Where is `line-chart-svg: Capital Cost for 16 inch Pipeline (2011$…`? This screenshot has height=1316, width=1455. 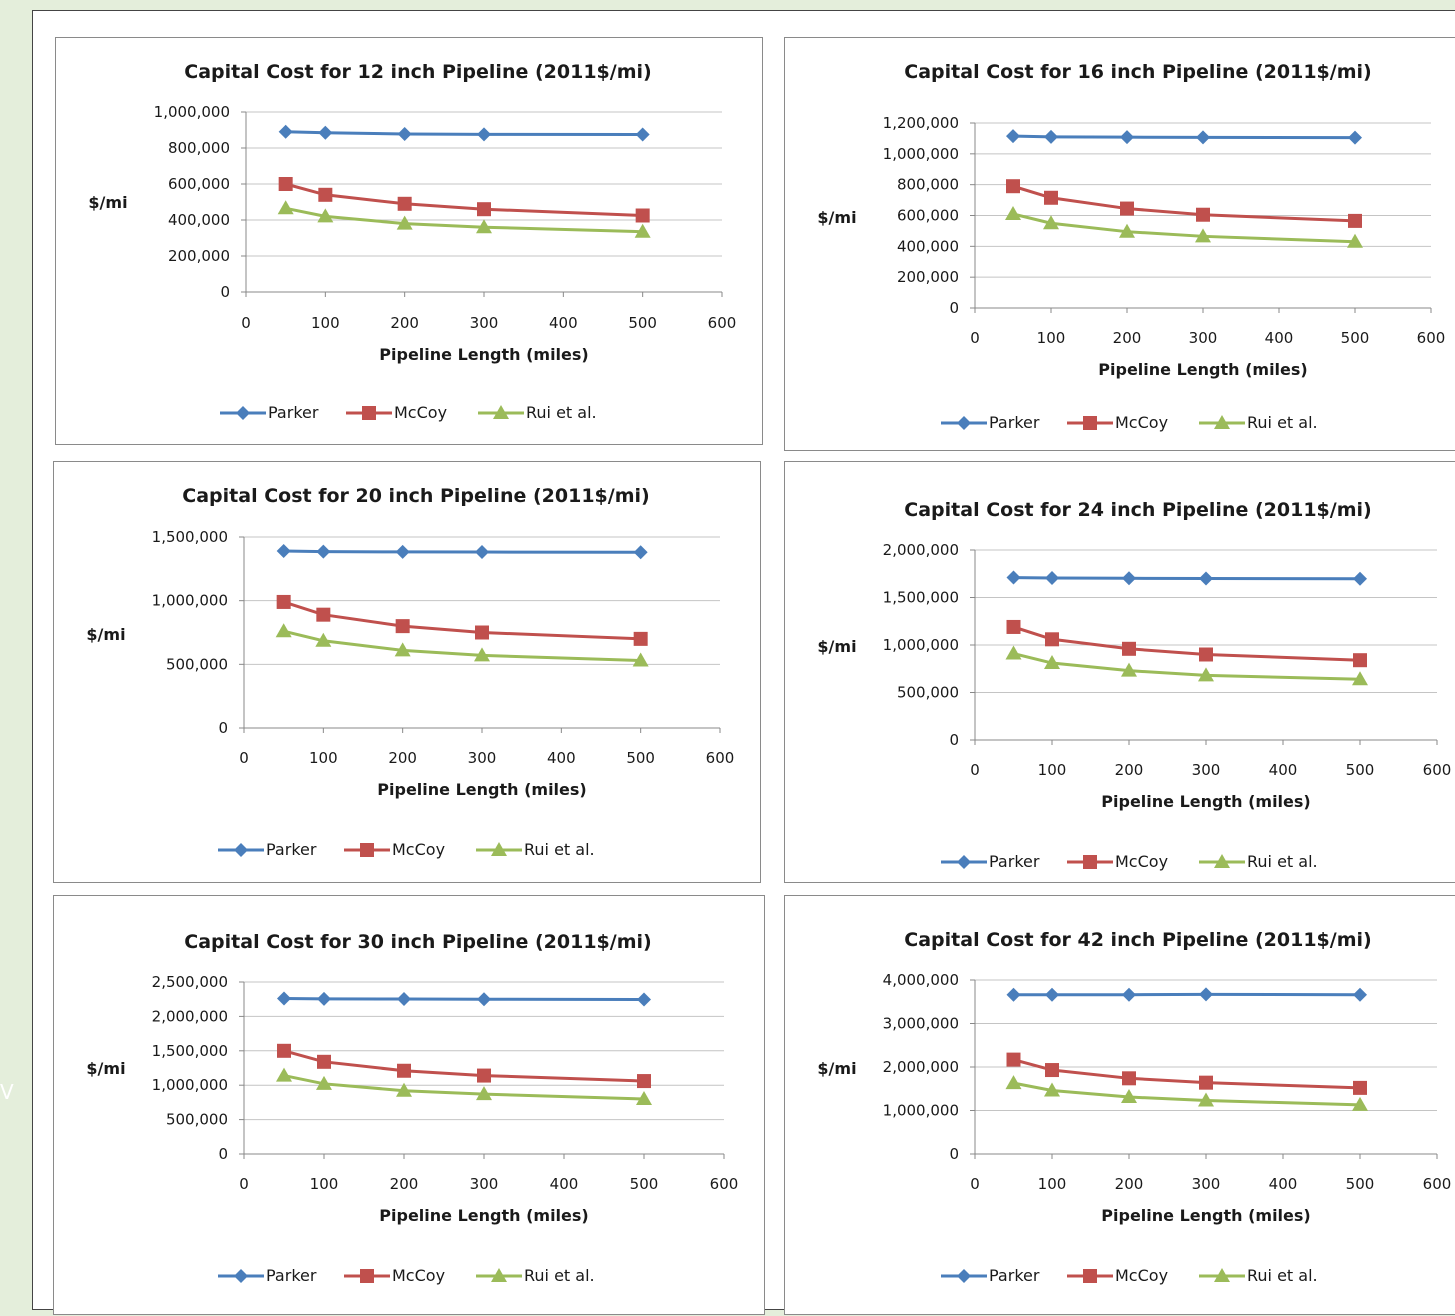
line-chart-svg: Capital Cost for 16 inch Pipeline (2011$… is located at coordinates (1120, 245).